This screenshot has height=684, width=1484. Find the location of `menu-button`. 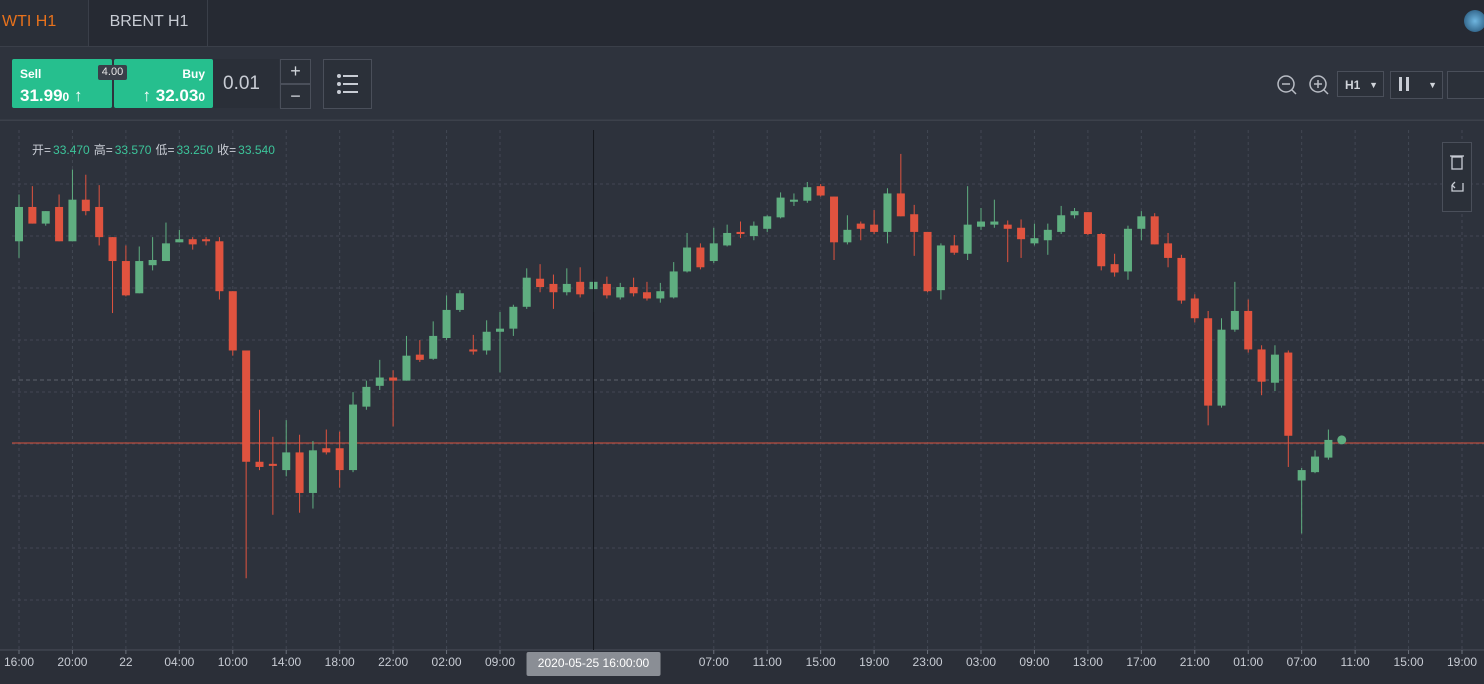

menu-button is located at coordinates (347, 84).